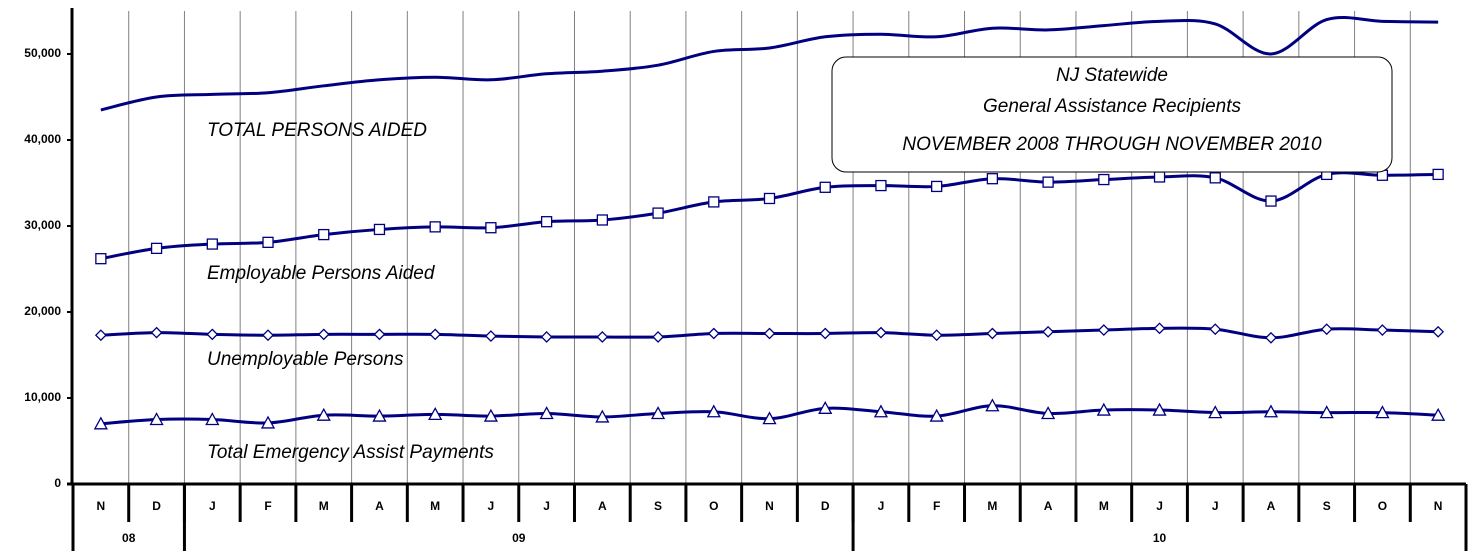 Image resolution: width=1477 pixels, height=551 pixels. I want to click on series-label: Total Emergency Assist Payments, so click(350, 452).